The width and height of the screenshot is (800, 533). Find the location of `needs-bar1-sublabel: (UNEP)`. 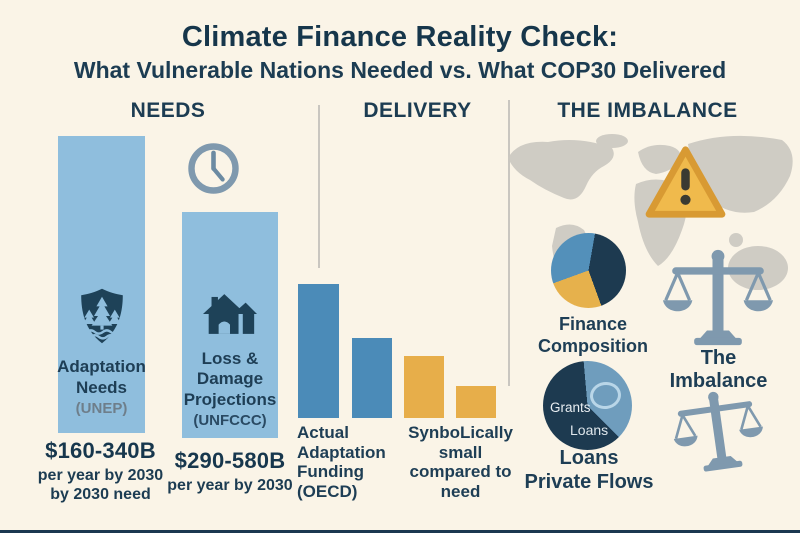

needs-bar1-sublabel: (UNEP) is located at coordinates (101, 408).